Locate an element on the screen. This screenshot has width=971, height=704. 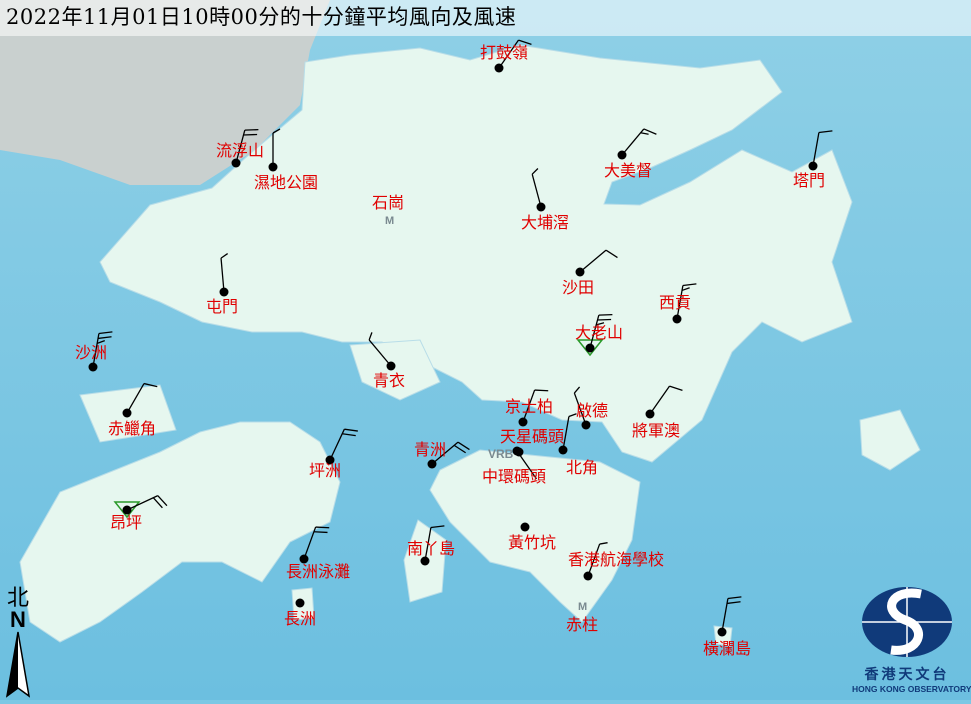
station-label: 將軍澳 is located at coordinates (656, 431).